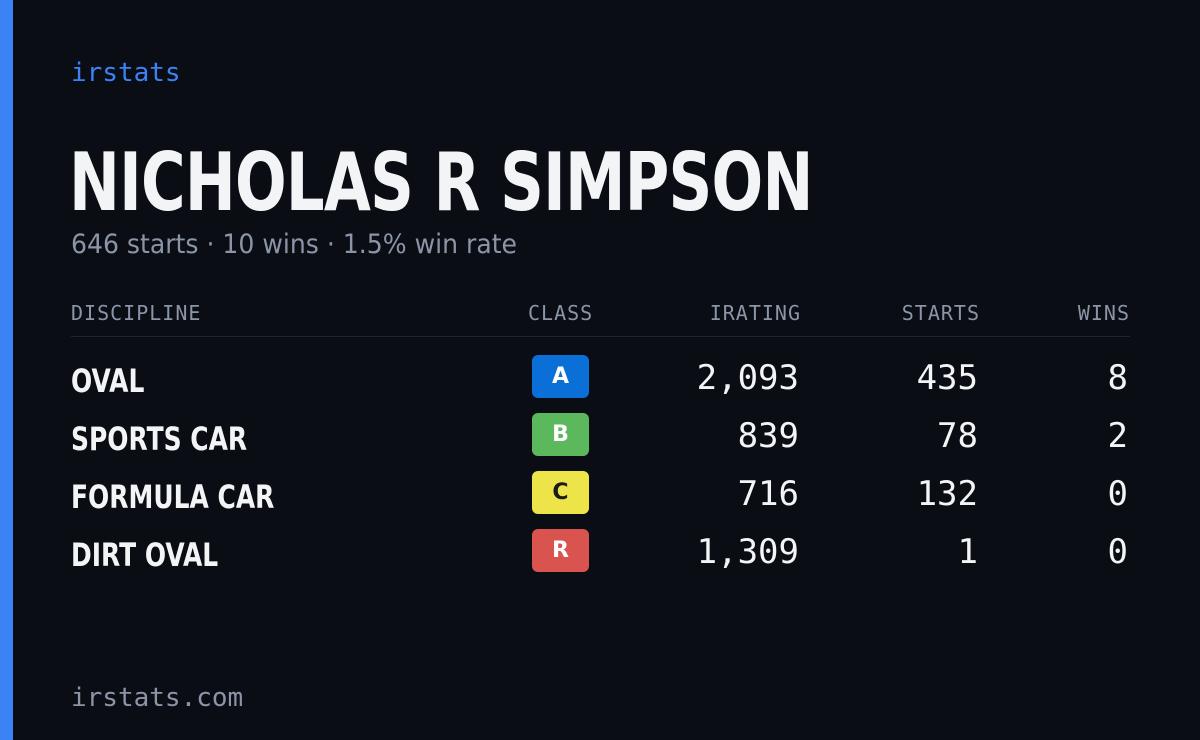  Describe the element at coordinates (940, 313) in the screenshot. I see `header-starts: STARTS` at that location.